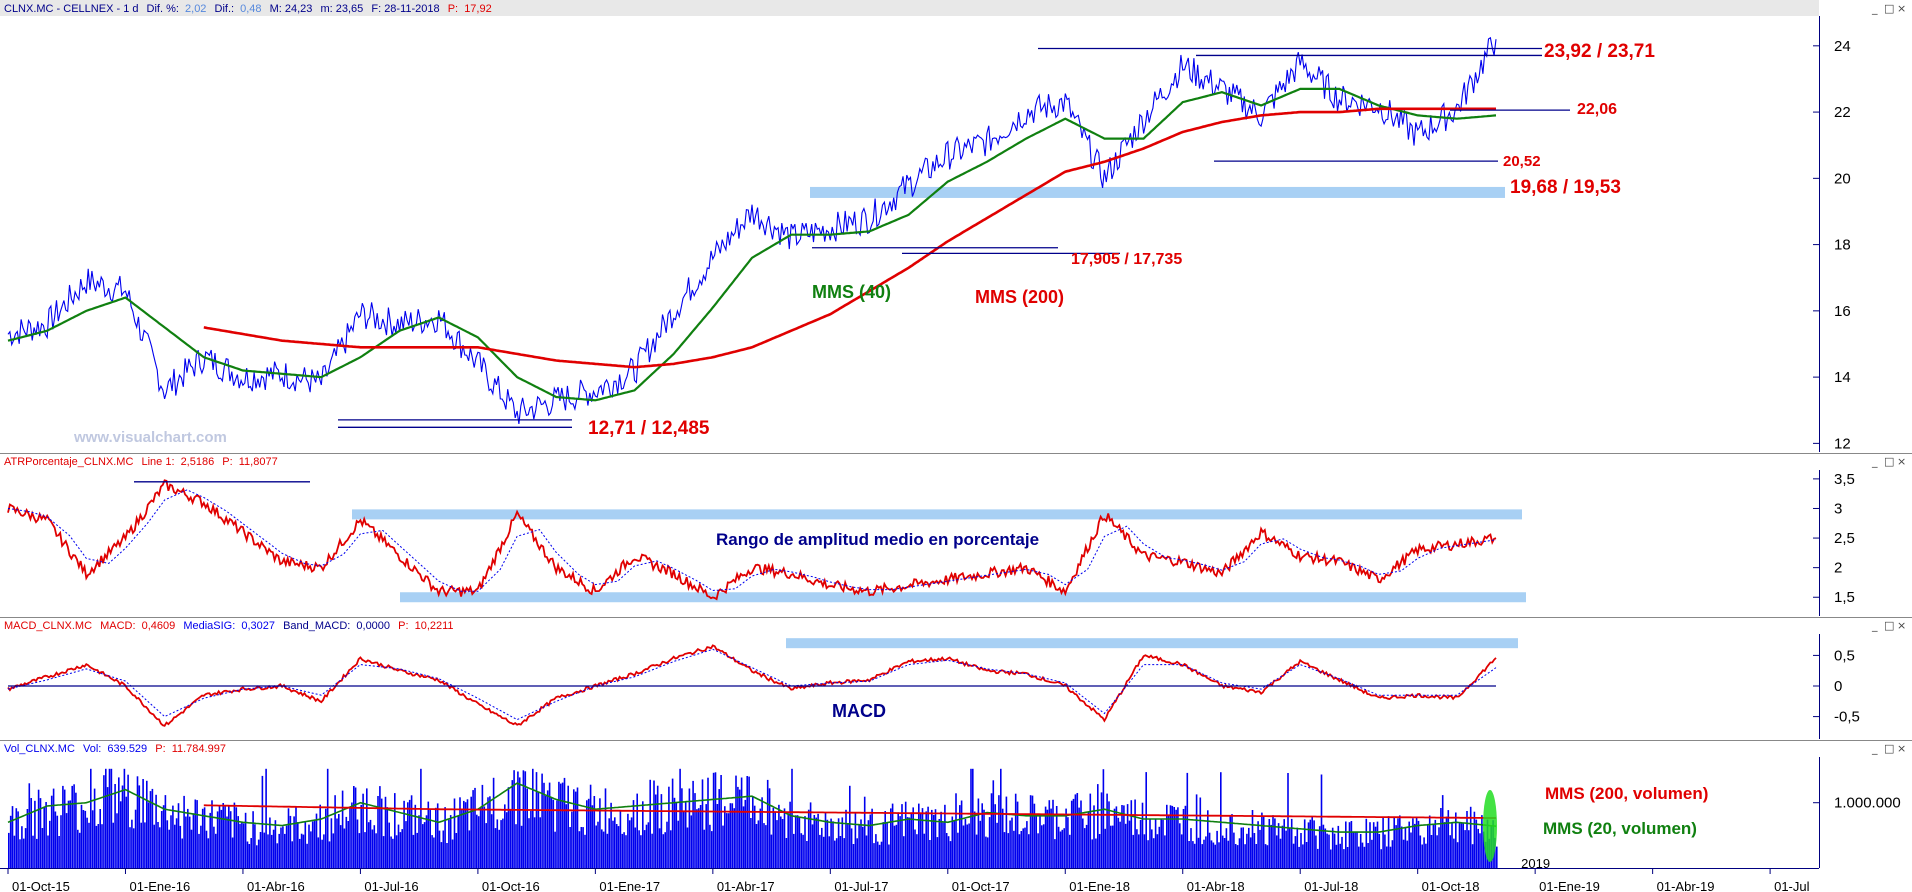  I want to click on x-axis-tick-label: 01-Oct-15, so click(41, 885).